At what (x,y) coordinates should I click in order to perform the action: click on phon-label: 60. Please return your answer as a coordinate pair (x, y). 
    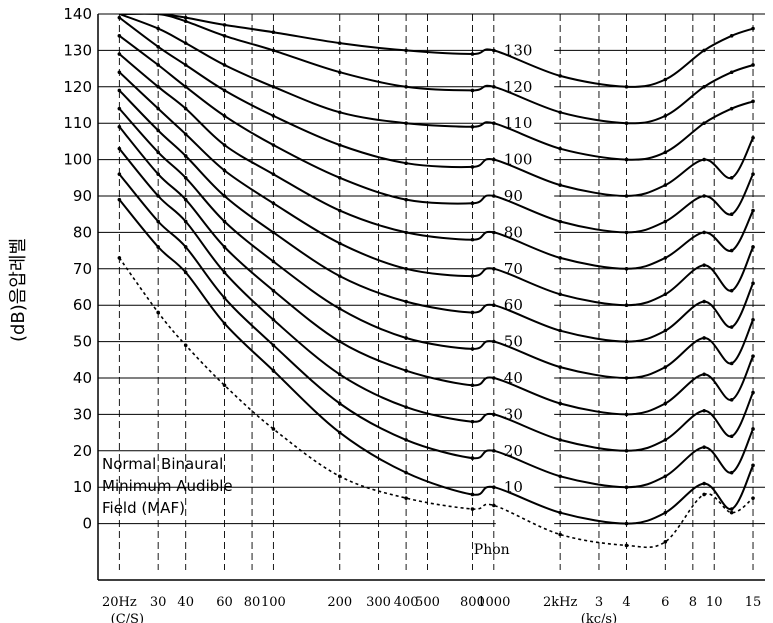
    Looking at the image, I should click on (513, 305).